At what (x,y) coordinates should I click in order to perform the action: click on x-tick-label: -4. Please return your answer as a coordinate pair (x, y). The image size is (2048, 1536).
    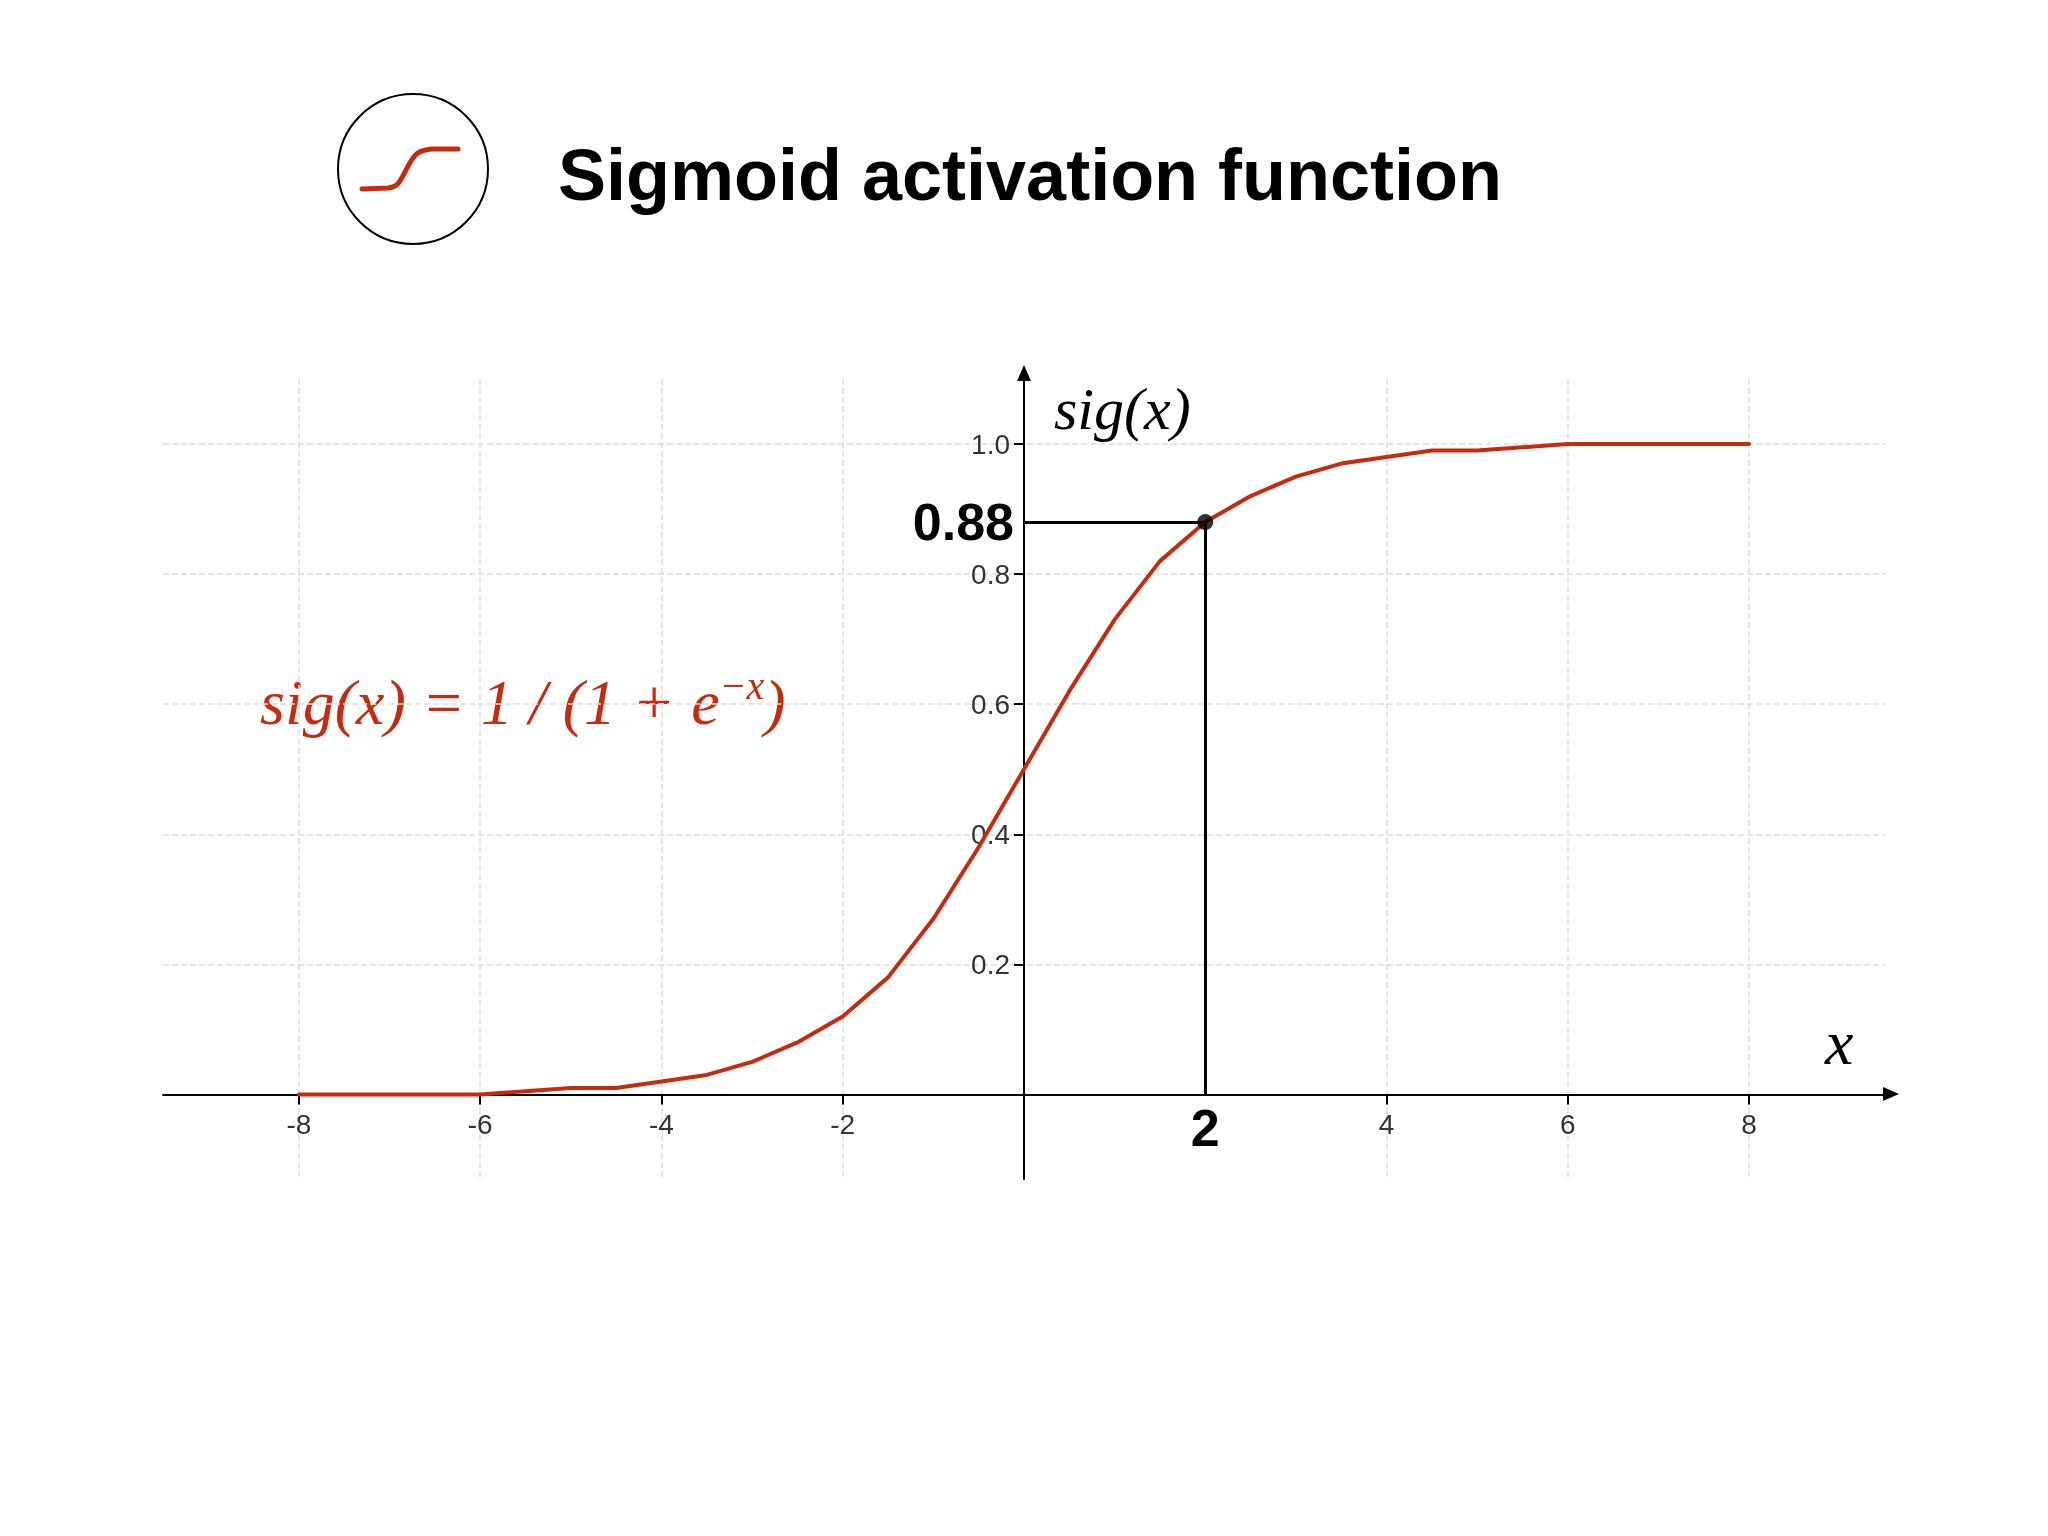
    Looking at the image, I should click on (661, 1124).